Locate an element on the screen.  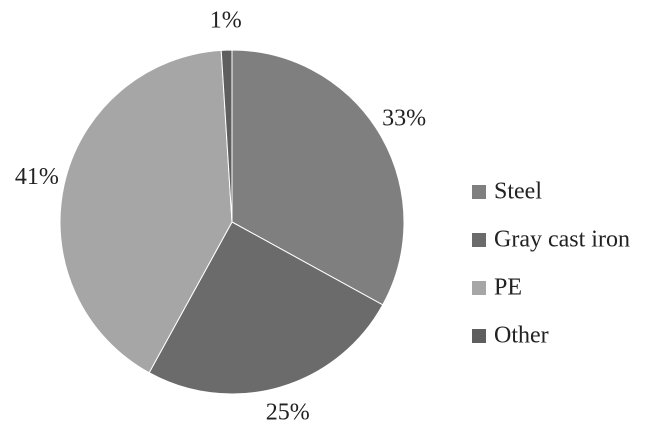
data-label: 33% is located at coordinates (404, 119).